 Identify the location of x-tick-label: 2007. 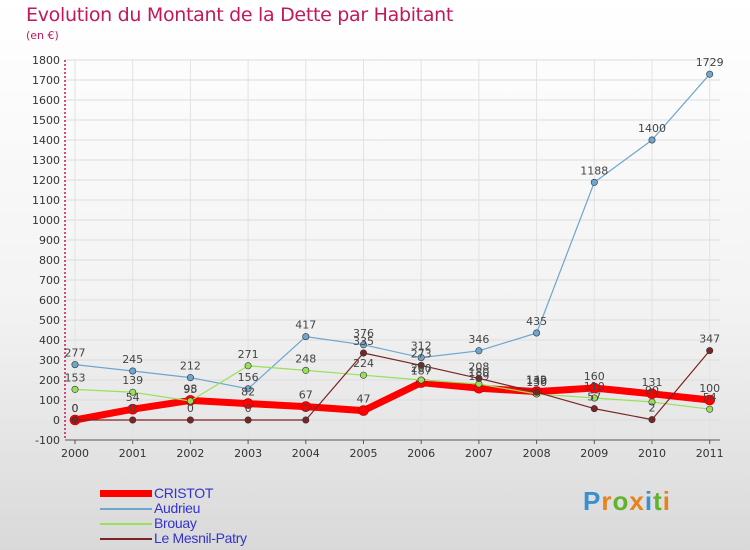
(479, 453).